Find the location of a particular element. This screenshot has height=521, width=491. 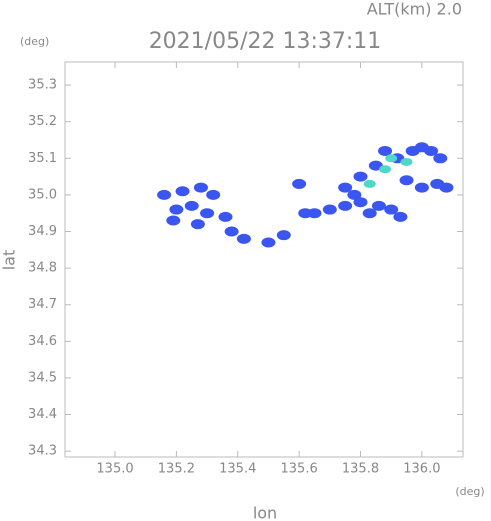

x-tick-label: 135.4 is located at coordinates (237, 469).